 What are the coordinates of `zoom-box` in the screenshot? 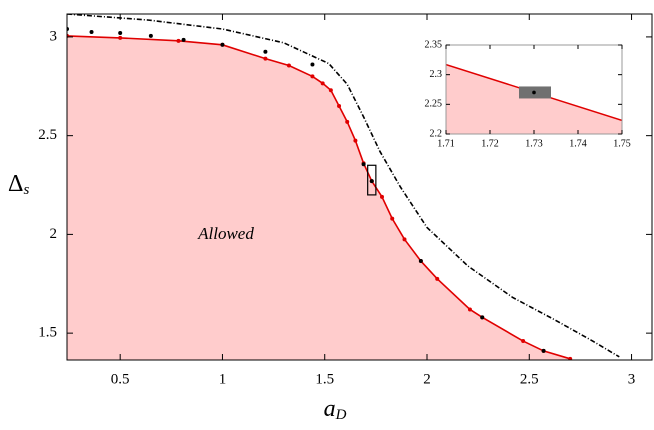 It's located at (372, 180).